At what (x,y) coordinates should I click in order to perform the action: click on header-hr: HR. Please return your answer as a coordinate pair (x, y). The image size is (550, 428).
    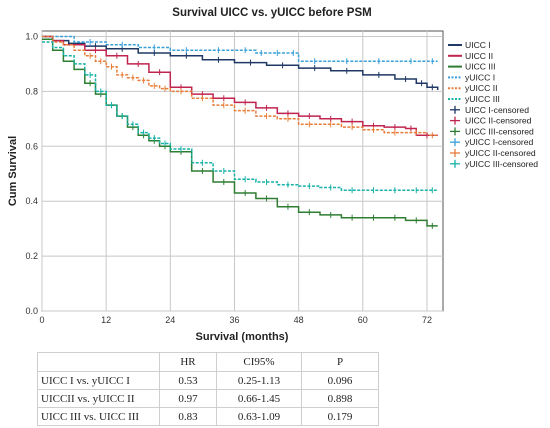
    Looking at the image, I should click on (188, 362).